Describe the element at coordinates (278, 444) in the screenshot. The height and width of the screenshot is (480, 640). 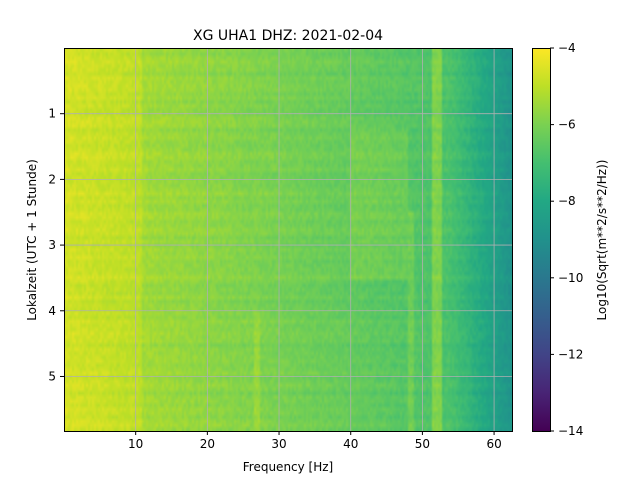
I see `x-tick-label: 30` at that location.